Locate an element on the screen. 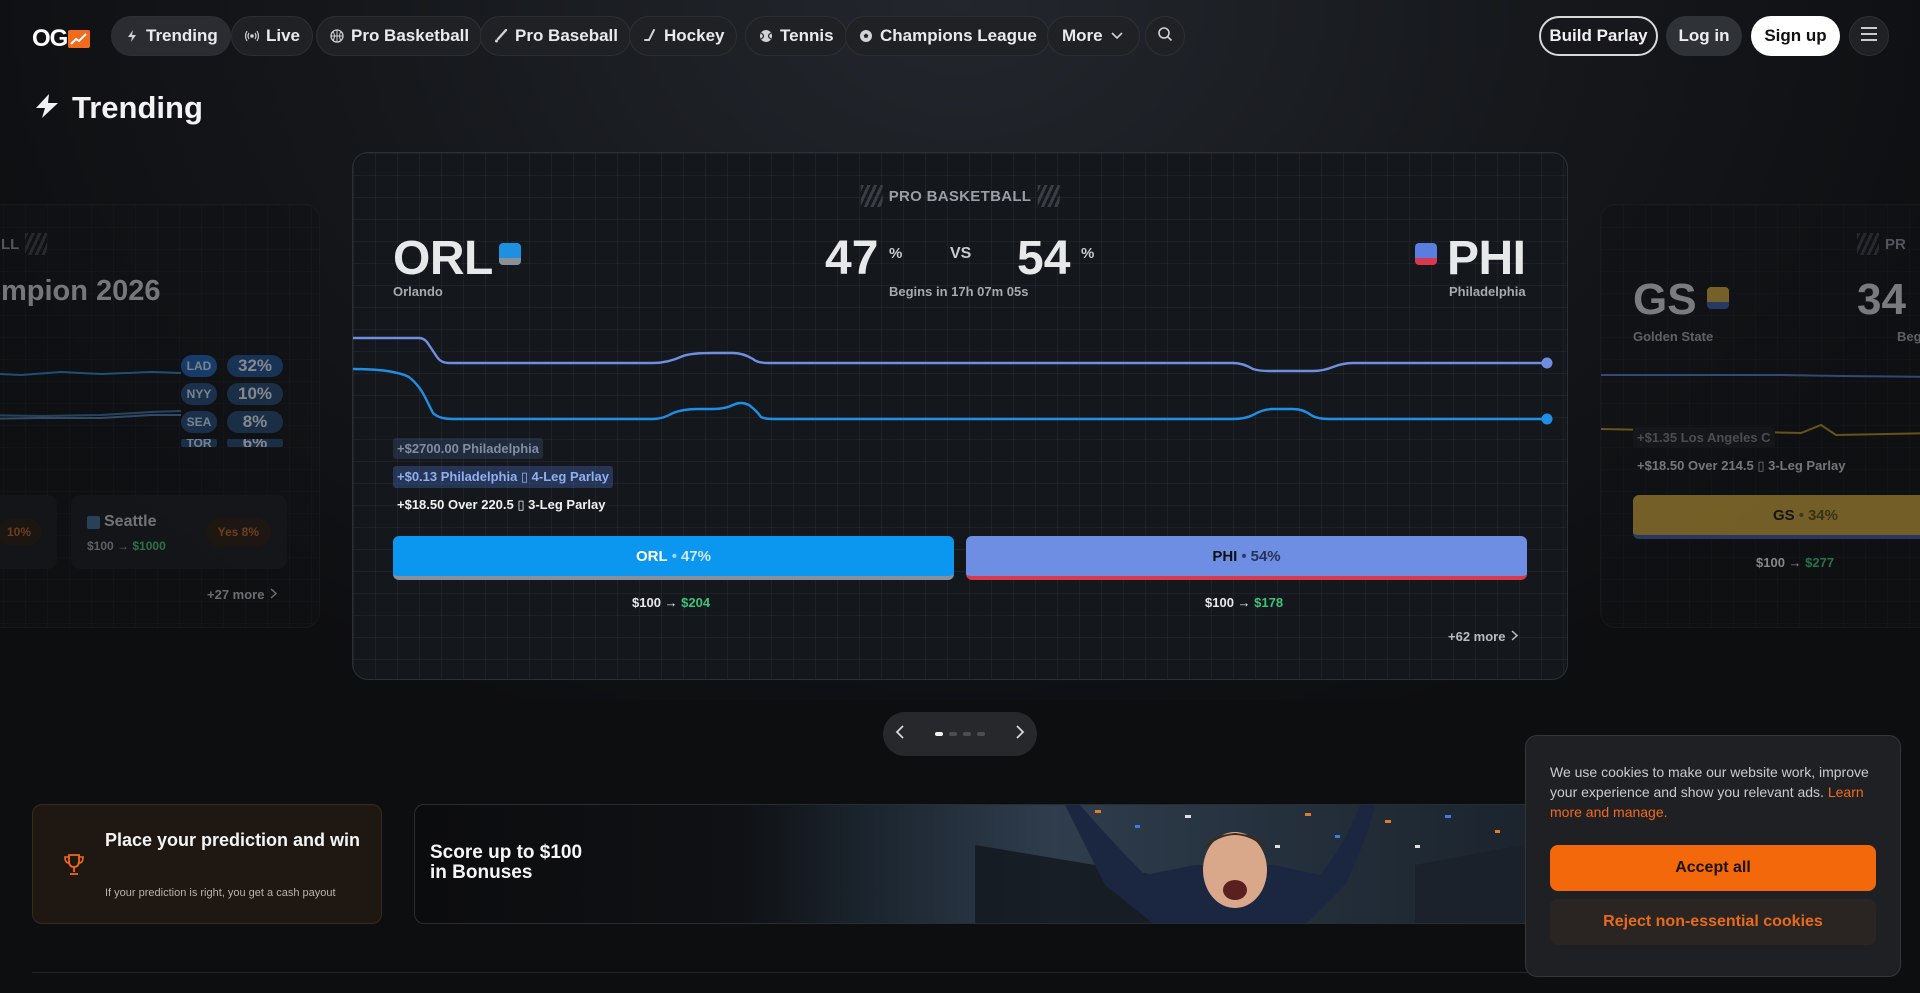 This screenshot has height=993, width=1920. basketball-icon is located at coordinates (337, 36).